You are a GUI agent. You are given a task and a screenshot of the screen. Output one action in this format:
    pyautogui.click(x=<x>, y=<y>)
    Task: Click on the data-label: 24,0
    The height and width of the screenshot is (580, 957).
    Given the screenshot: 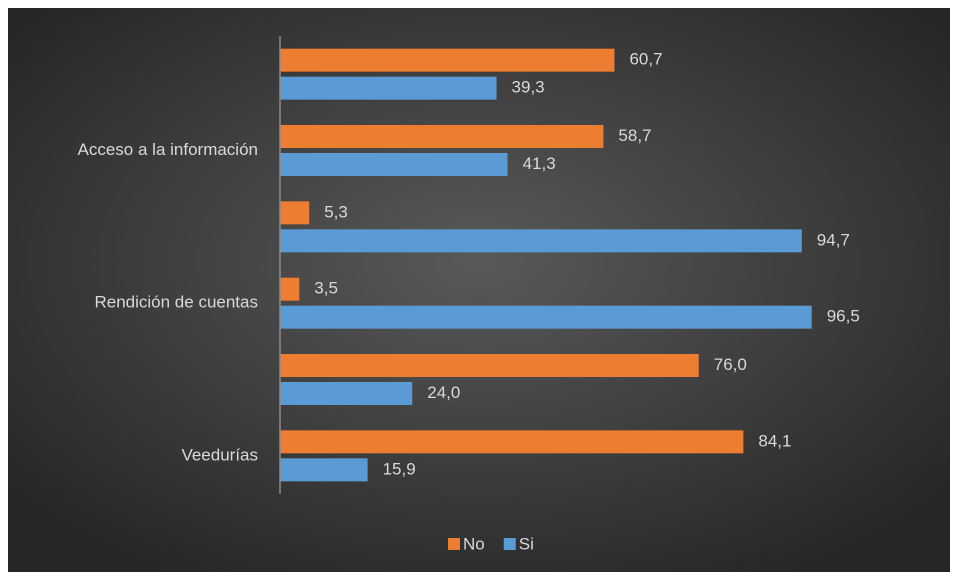 What is the action you would take?
    pyautogui.click(x=443, y=392)
    